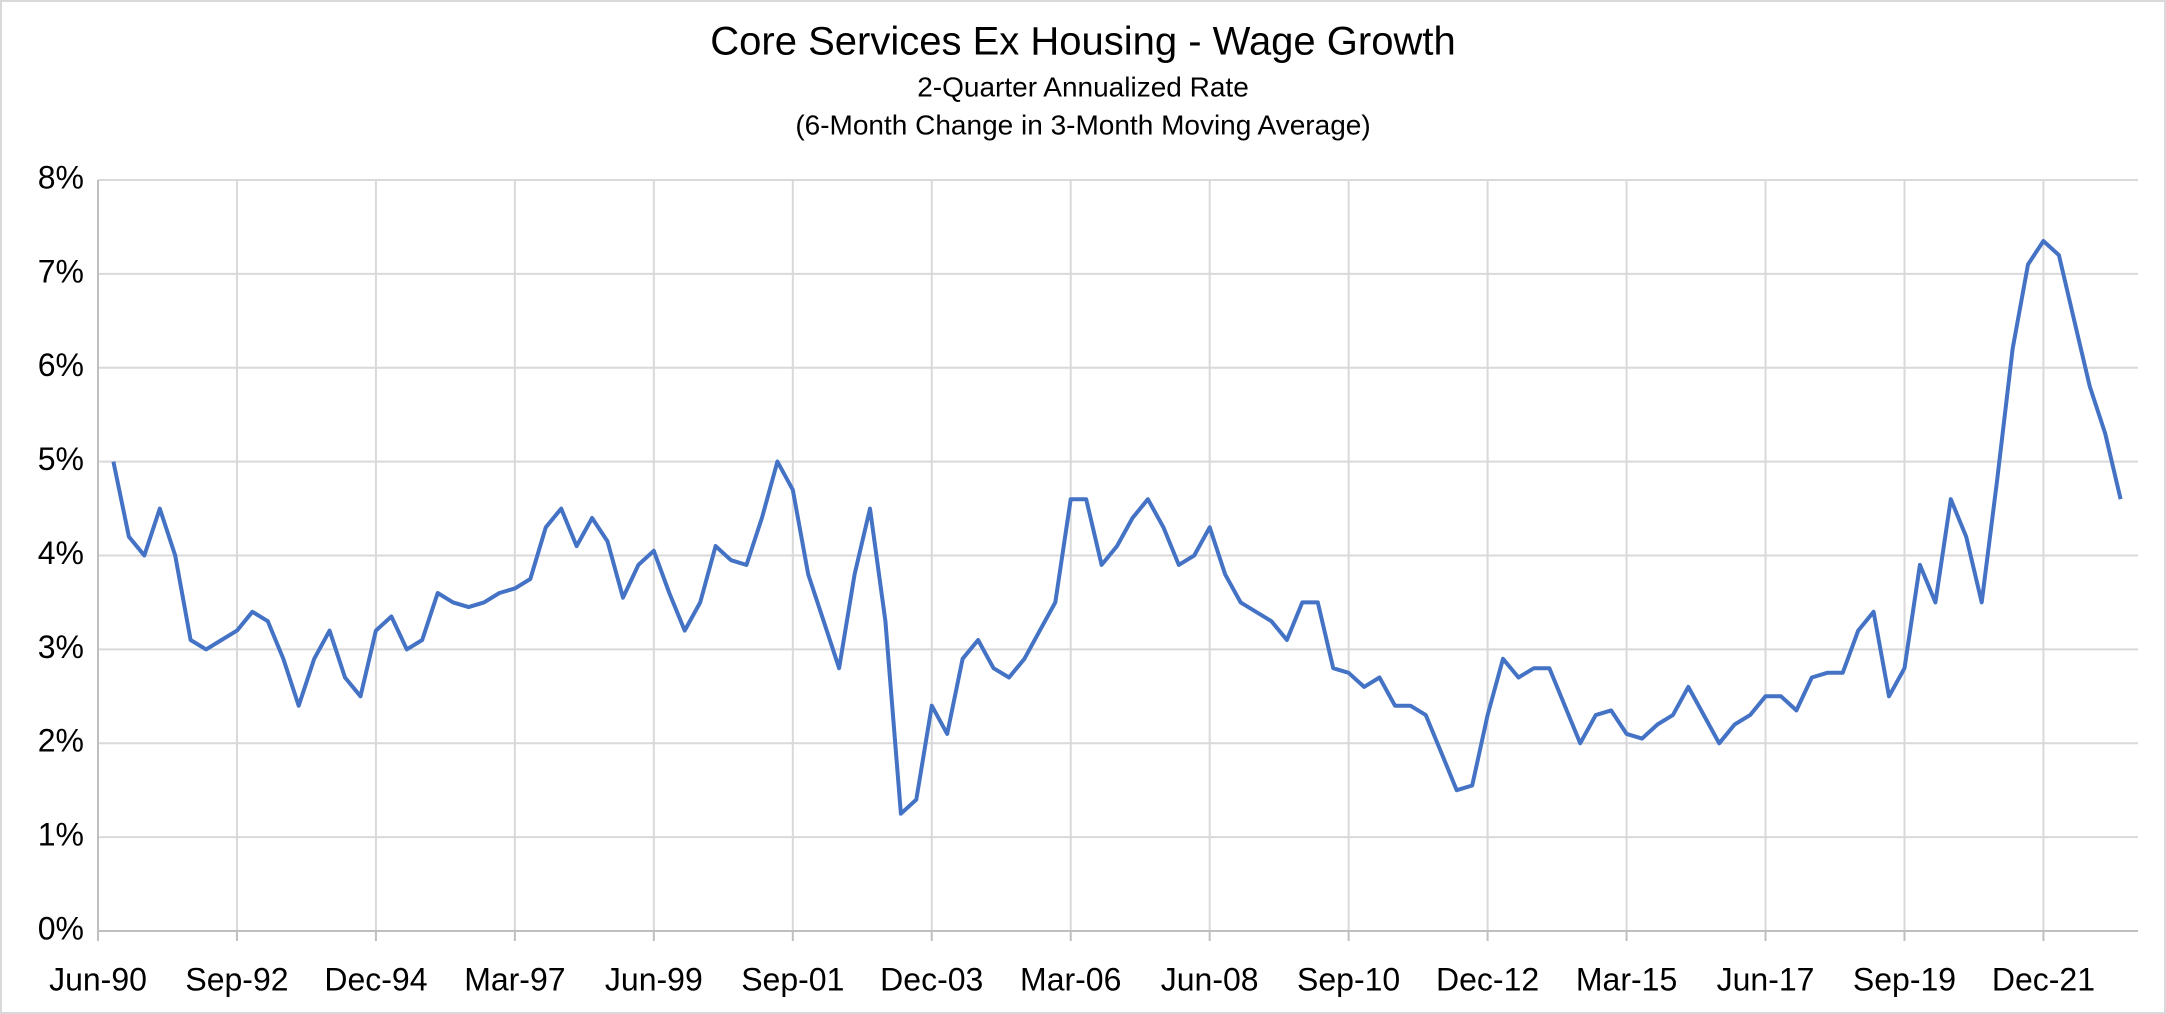 The width and height of the screenshot is (2166, 1014). I want to click on chart-subtitle: 2-Quarter Annualized Rate, so click(1083, 86).